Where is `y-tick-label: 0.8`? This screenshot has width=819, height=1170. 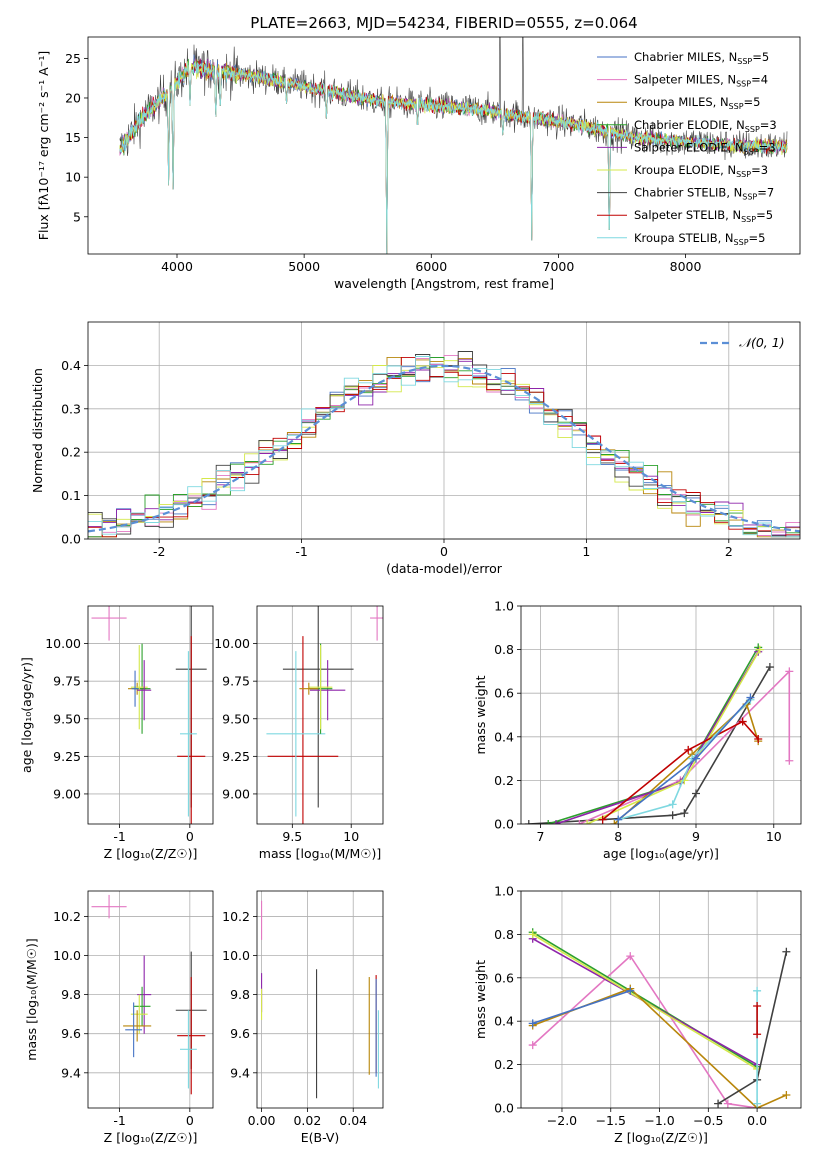
y-tick-label: 0.8 is located at coordinates (504, 649).